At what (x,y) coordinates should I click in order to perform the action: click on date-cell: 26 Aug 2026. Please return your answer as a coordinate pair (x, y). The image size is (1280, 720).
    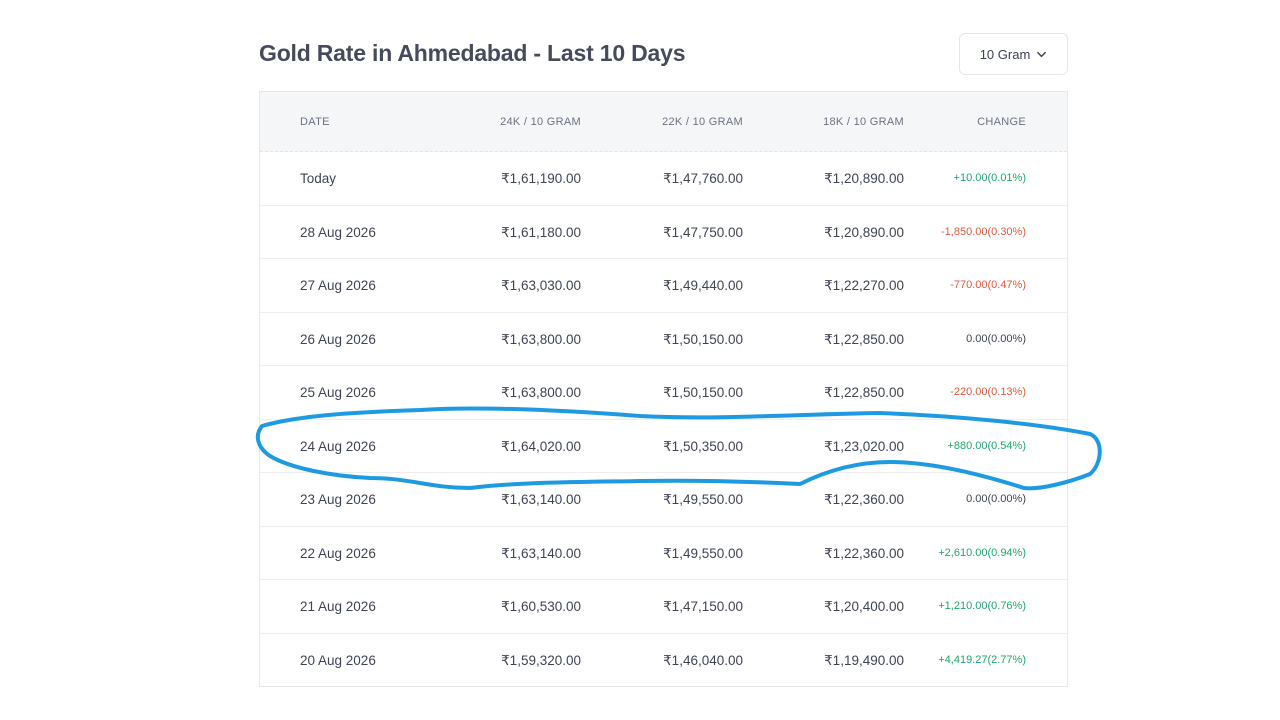
    Looking at the image, I should click on (338, 339).